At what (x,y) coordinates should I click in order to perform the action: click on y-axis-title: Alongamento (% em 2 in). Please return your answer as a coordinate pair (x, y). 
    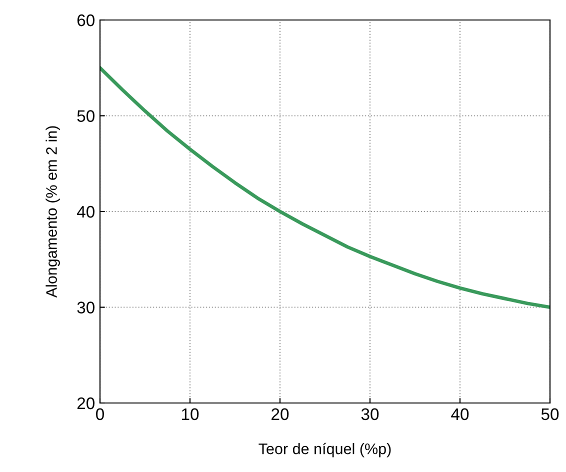
    Looking at the image, I should click on (53, 212).